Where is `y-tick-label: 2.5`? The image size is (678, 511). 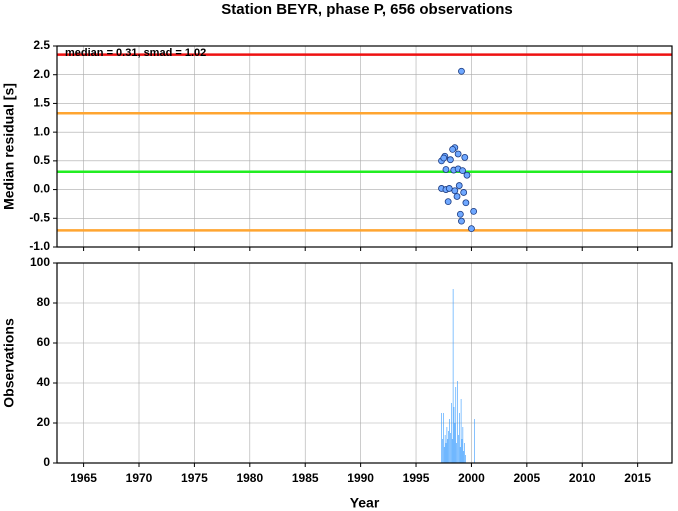 y-tick-label: 2.5 is located at coordinates (41, 45).